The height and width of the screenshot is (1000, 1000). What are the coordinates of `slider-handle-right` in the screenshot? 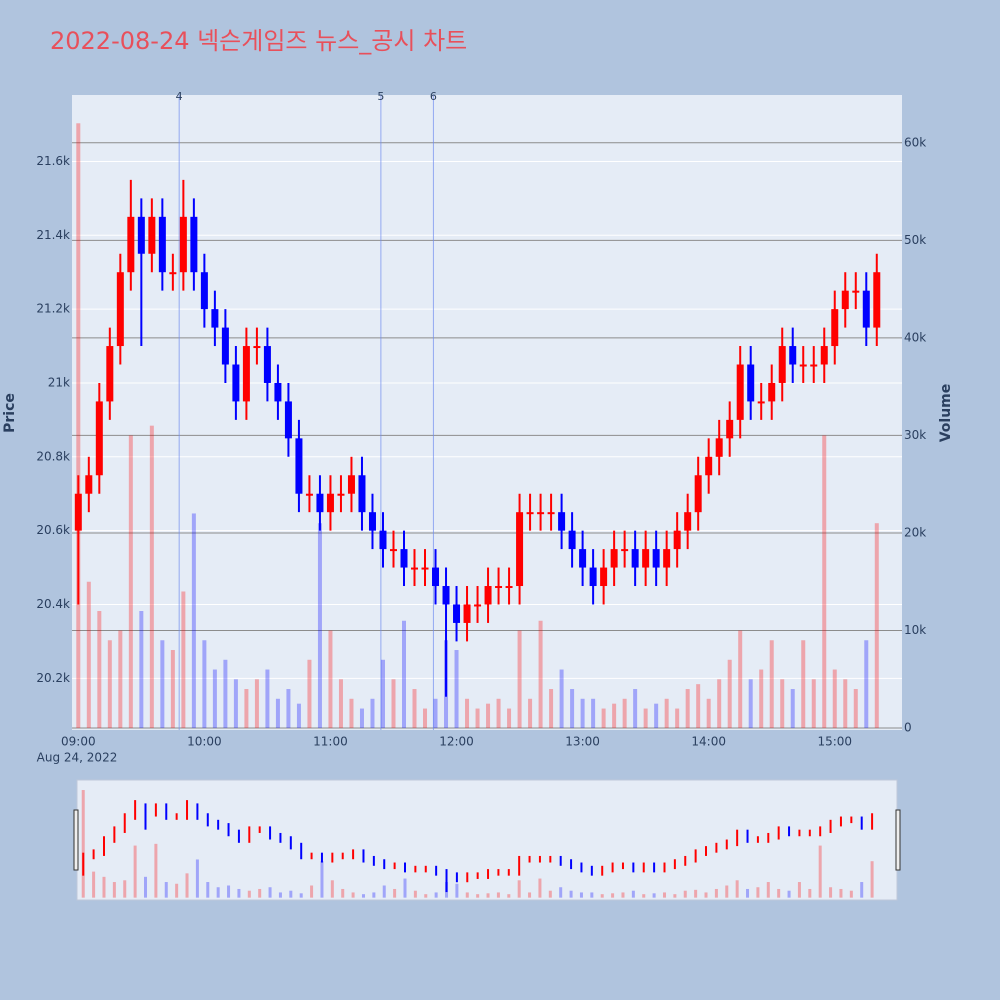 It's located at (898, 840).